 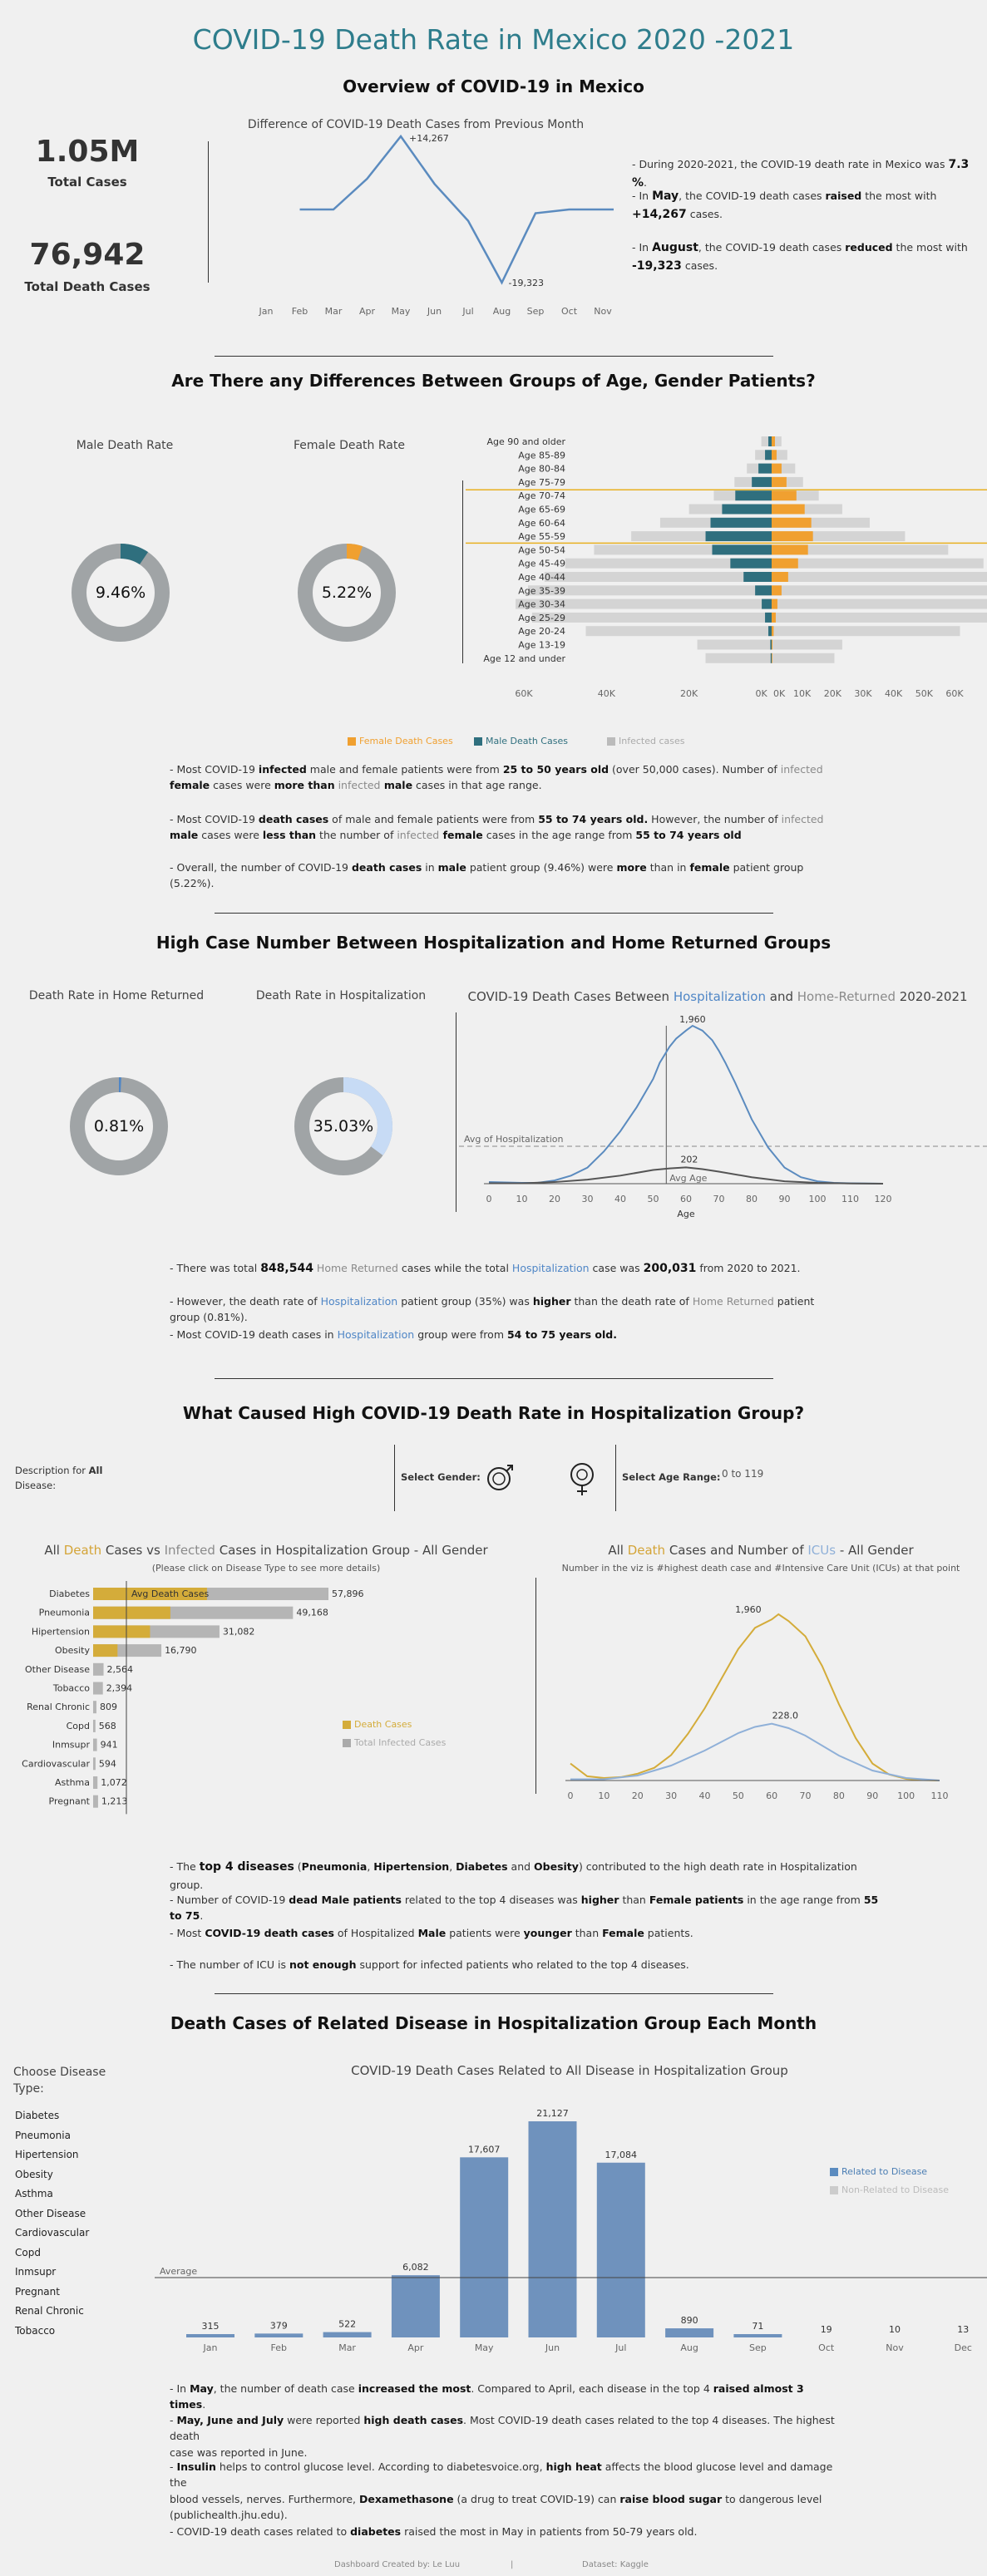 I want to click on bar-value-label: 2,564, so click(x=121, y=1669).